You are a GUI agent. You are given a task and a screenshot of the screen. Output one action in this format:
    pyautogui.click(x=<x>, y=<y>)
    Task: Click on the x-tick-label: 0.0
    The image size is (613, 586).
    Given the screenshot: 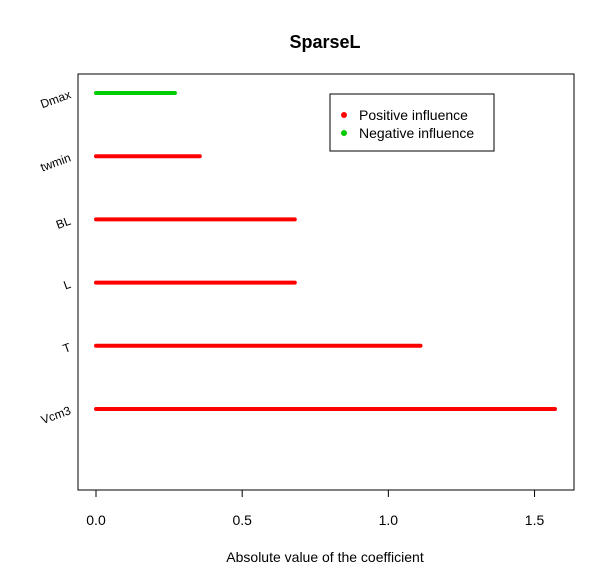 What is the action you would take?
    pyautogui.click(x=96, y=520)
    